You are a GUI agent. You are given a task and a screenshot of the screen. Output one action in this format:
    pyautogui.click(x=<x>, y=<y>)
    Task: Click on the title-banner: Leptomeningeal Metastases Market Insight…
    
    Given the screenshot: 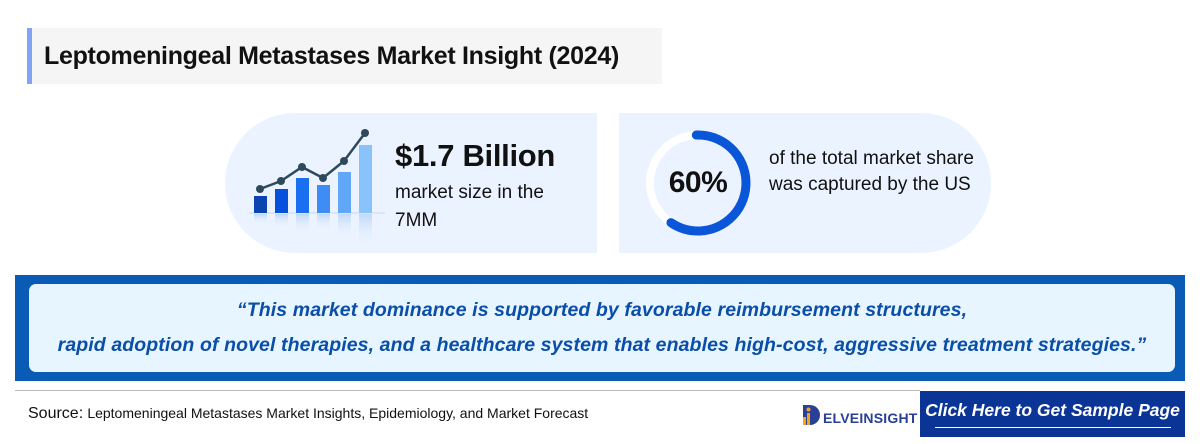 What is the action you would take?
    pyautogui.click(x=344, y=56)
    